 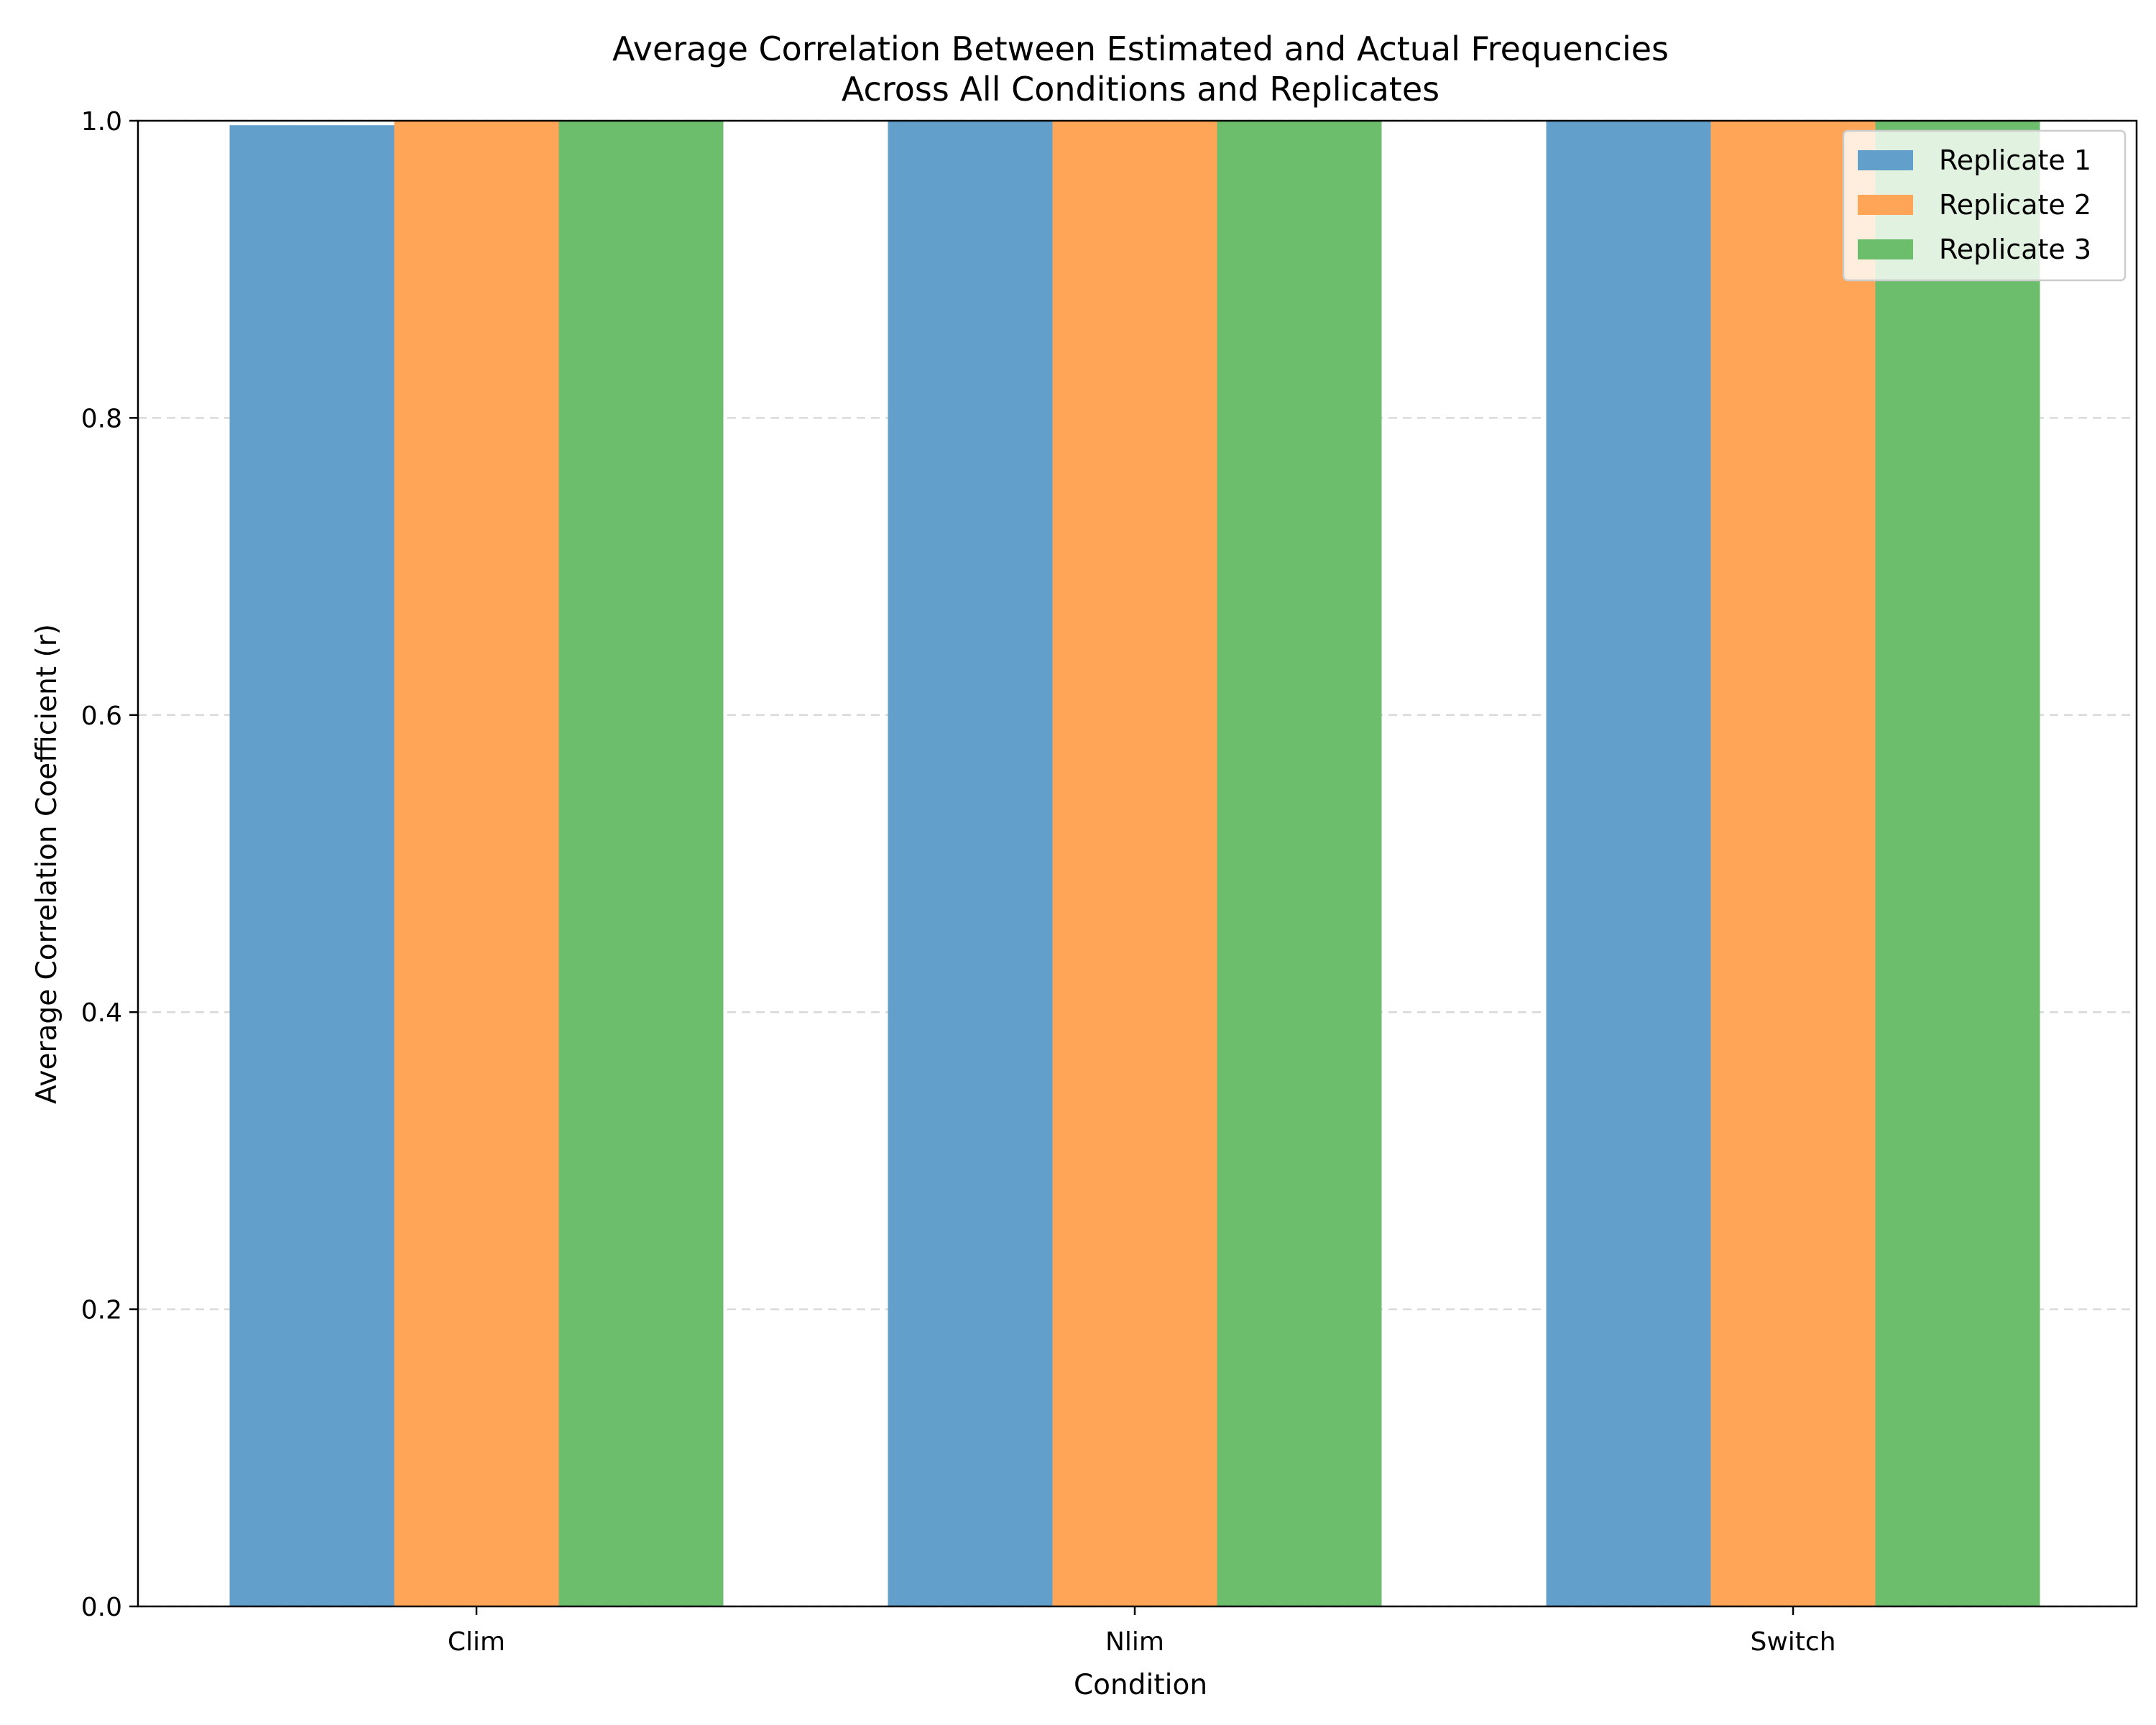 I want to click on y-tick-label: 0.8, so click(x=101, y=418).